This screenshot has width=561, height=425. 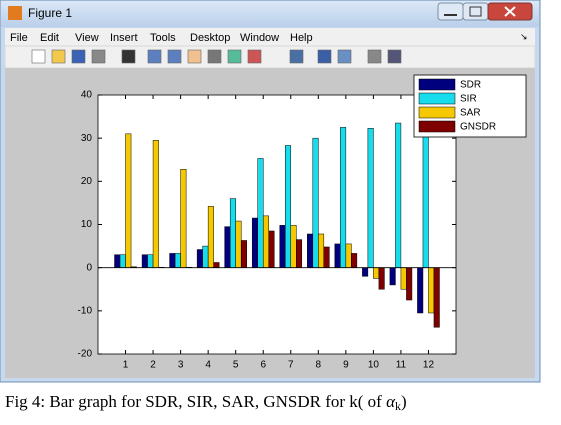 What do you see at coordinates (85, 354) in the screenshot?
I see `y-tick-label: -20` at bounding box center [85, 354].